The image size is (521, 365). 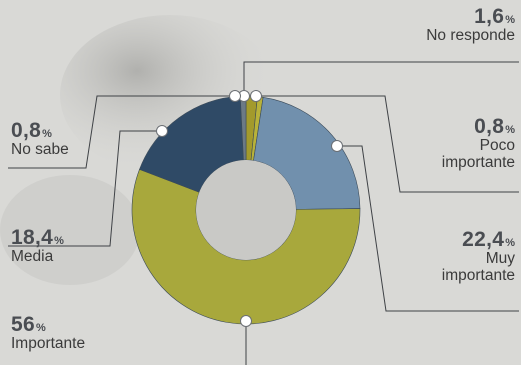 I want to click on value-poco-importante: 0,8, so click(x=489, y=126).